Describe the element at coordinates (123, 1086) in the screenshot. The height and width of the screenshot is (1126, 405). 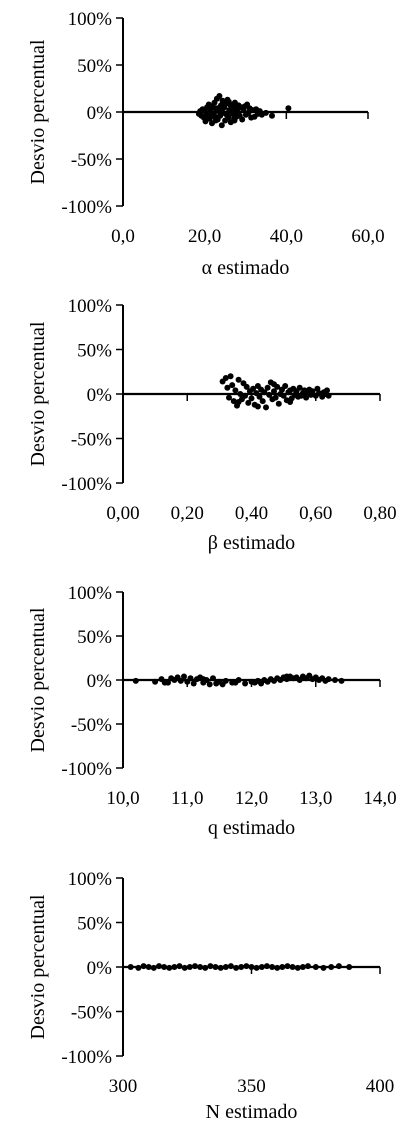
I see `x-tick-label: 300` at that location.